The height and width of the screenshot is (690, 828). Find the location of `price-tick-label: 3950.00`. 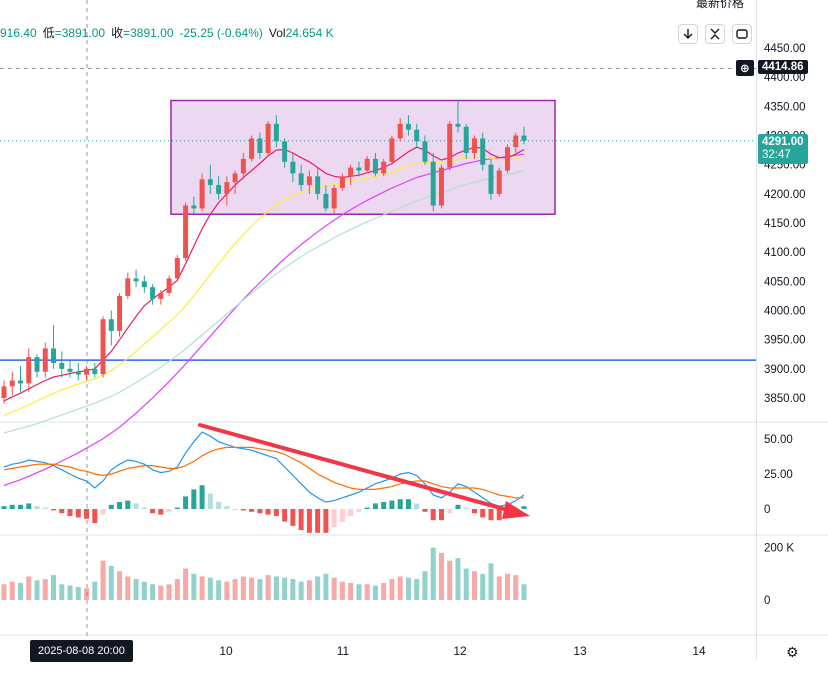

price-tick-label: 3950.00 is located at coordinates (785, 341).